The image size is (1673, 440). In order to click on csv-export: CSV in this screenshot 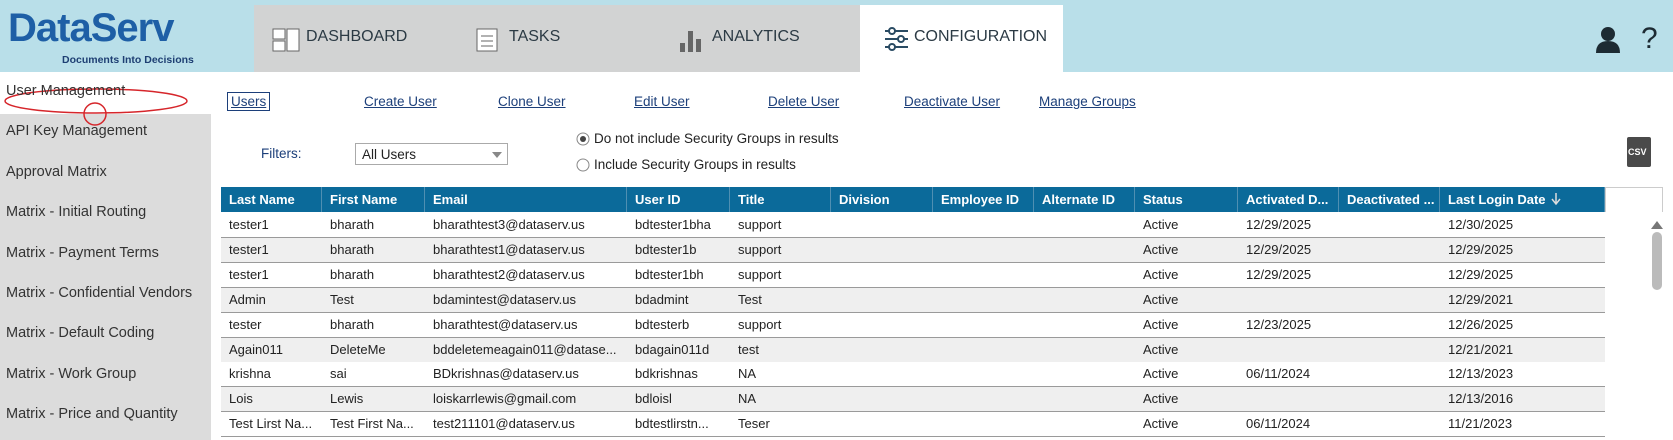, I will do `click(1639, 152)`.